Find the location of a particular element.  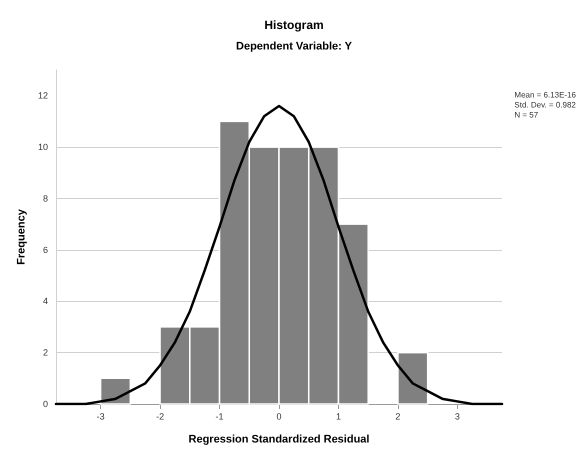

x-axis-title: Regression Standardized Residual is located at coordinates (279, 440).